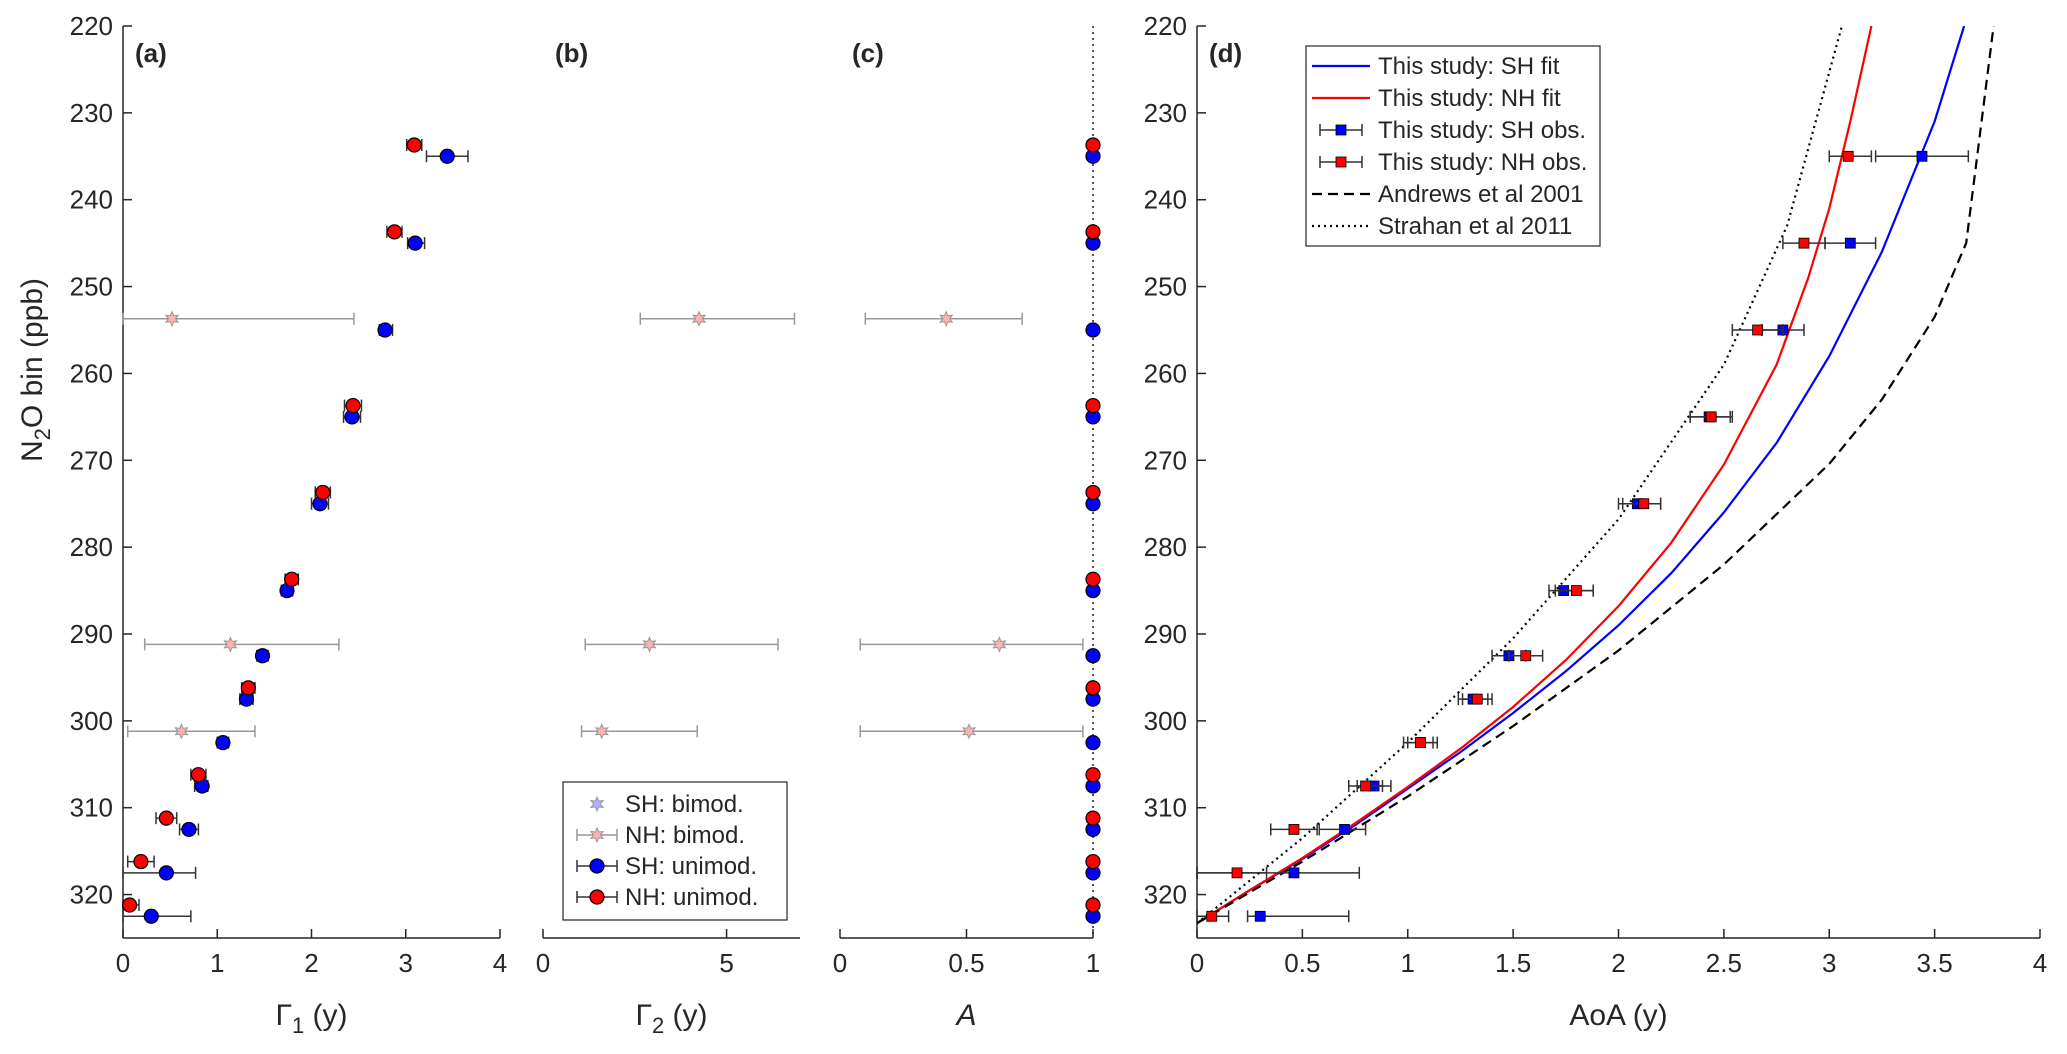 This screenshot has height=1054, width=2067. I want to click on y-tick-label: 230, so click(1165, 113).